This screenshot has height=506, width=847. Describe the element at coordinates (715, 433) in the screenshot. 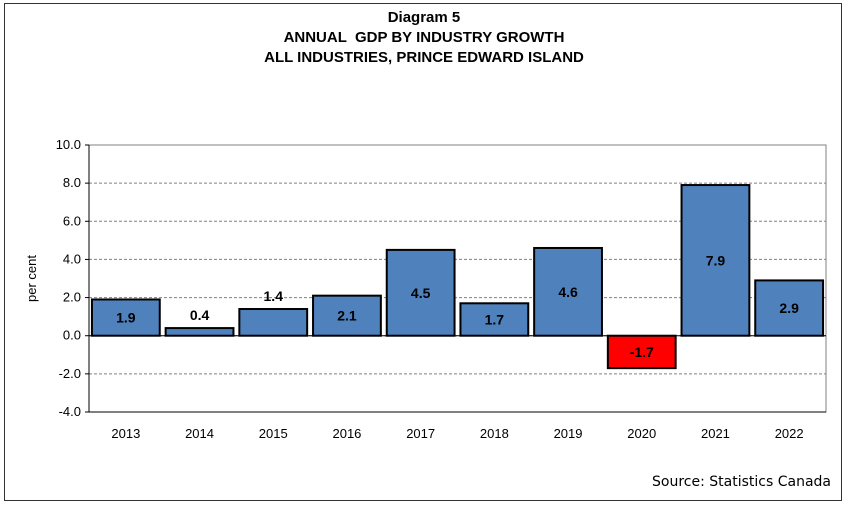

I see `x-tick-label-2021: 2021` at that location.